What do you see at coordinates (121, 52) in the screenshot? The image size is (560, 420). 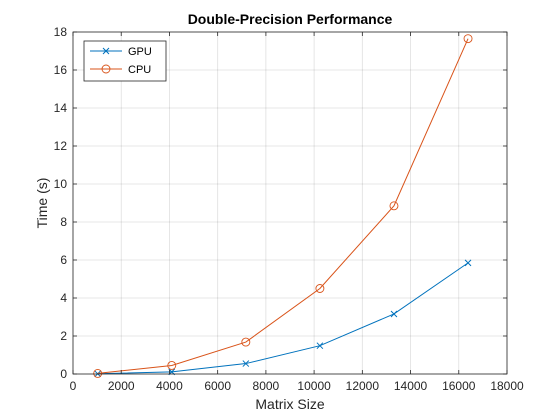 I see `legend-item-gpu: GPU` at bounding box center [121, 52].